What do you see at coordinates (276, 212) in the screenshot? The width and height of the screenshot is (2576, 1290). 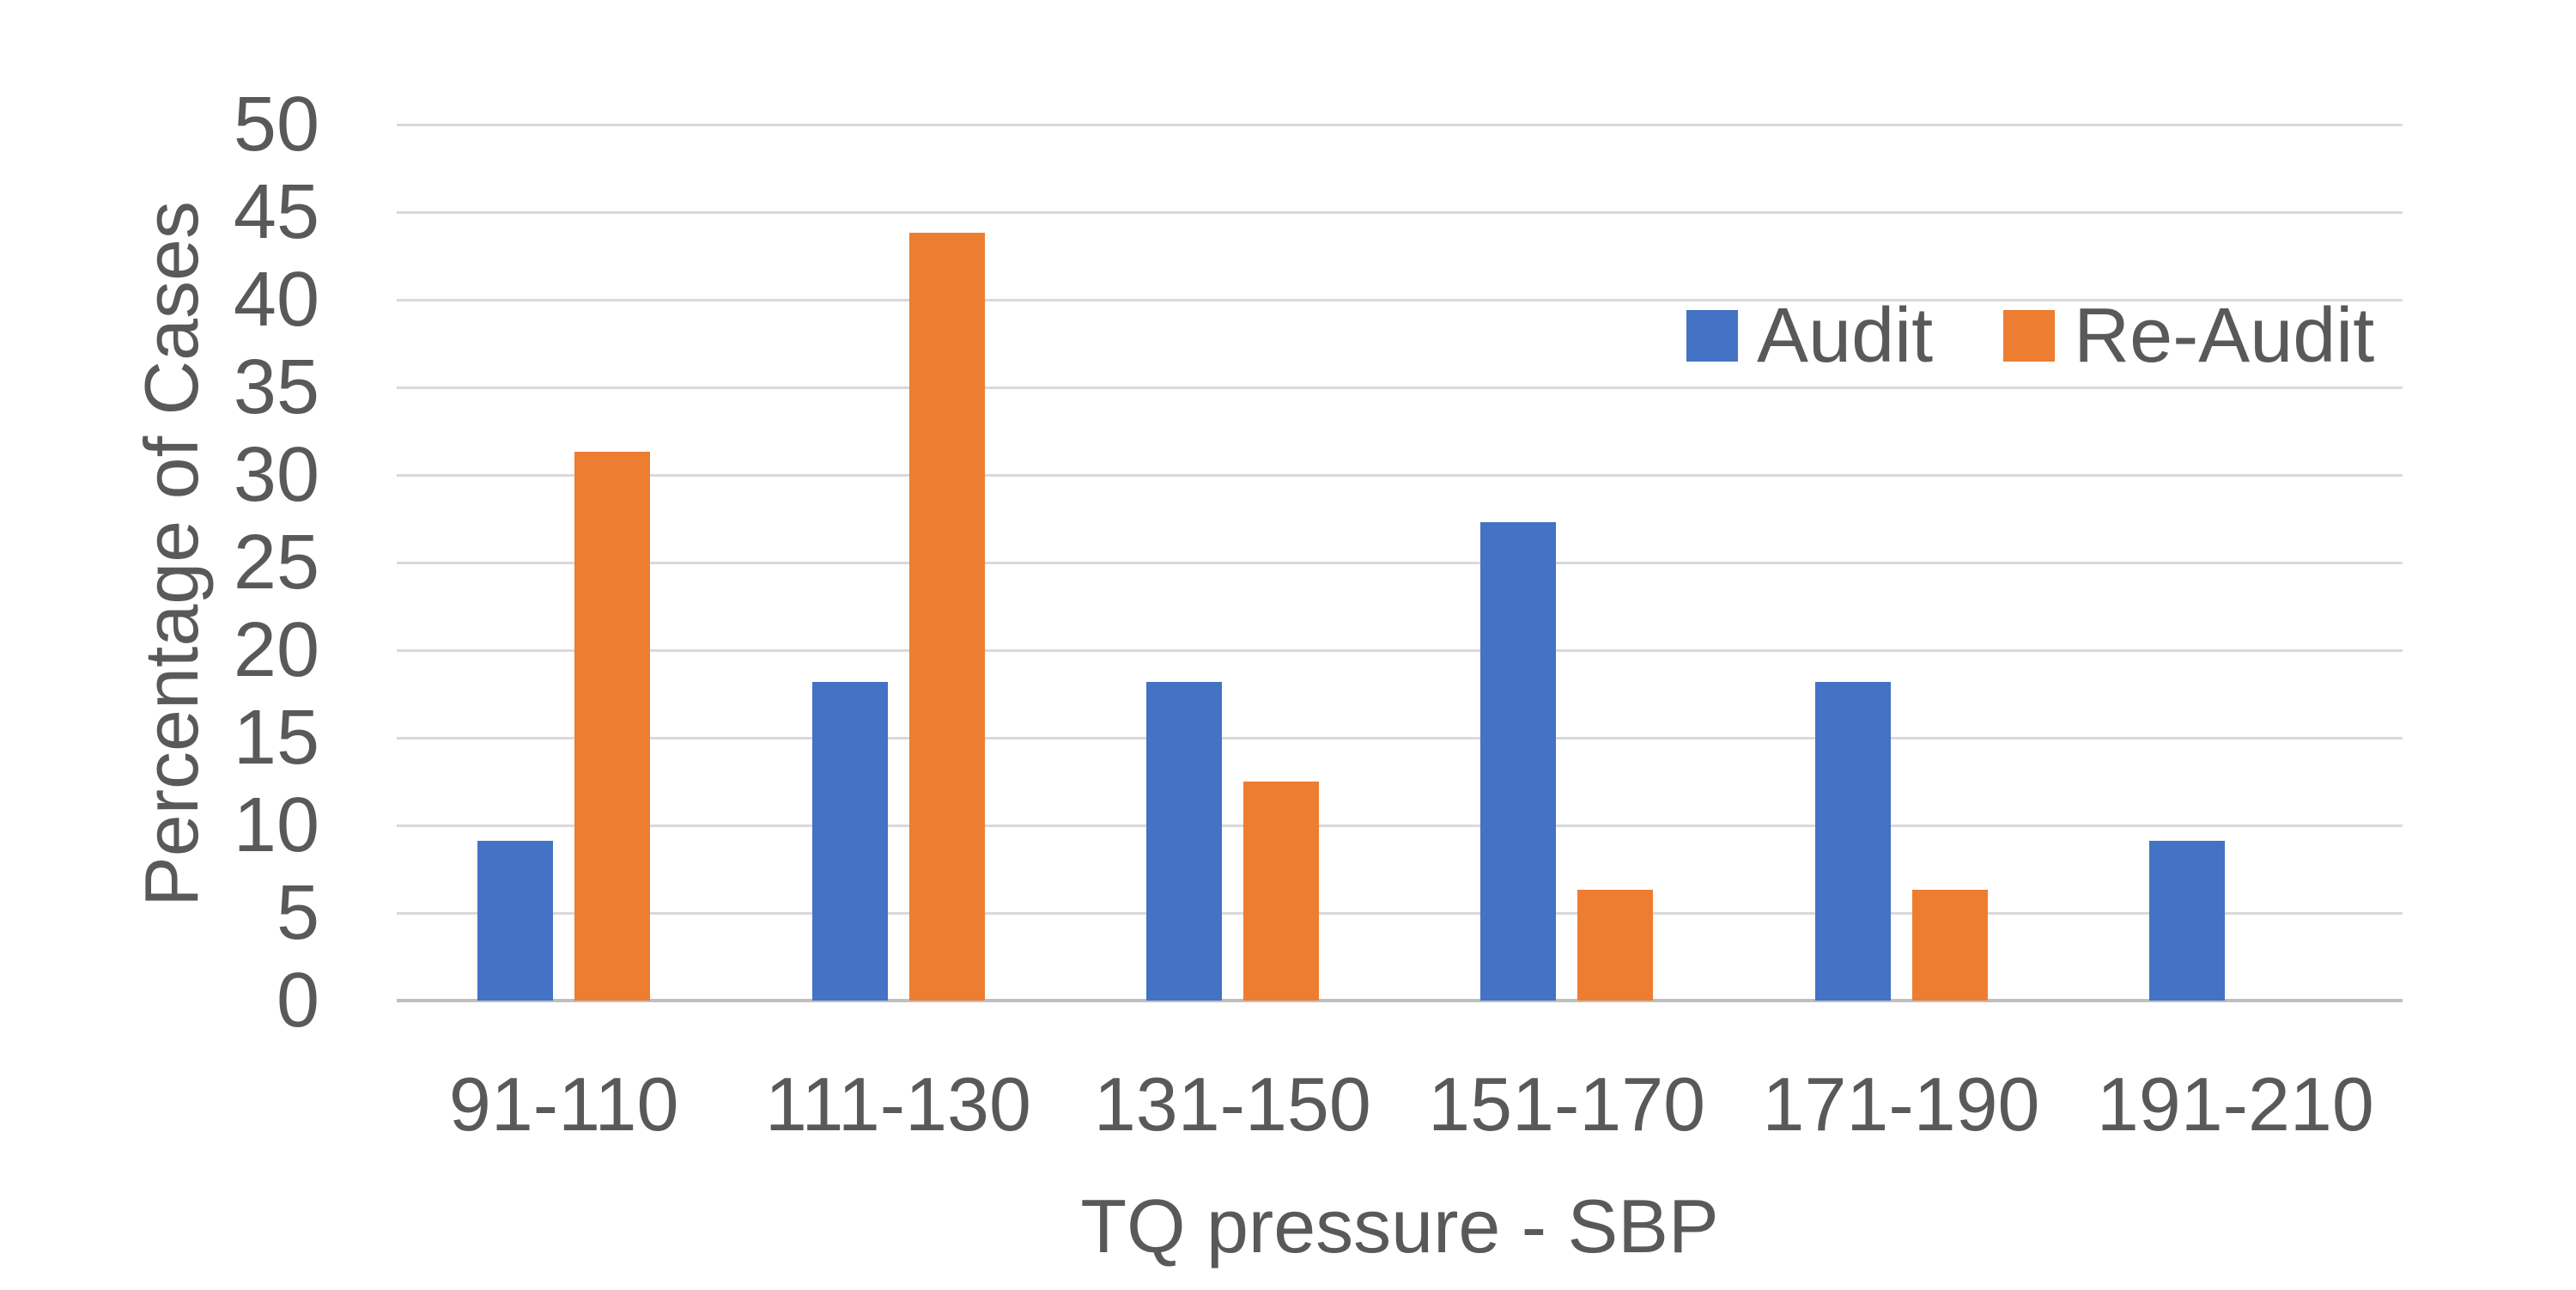 I see `y-tick-label-45: 45` at bounding box center [276, 212].